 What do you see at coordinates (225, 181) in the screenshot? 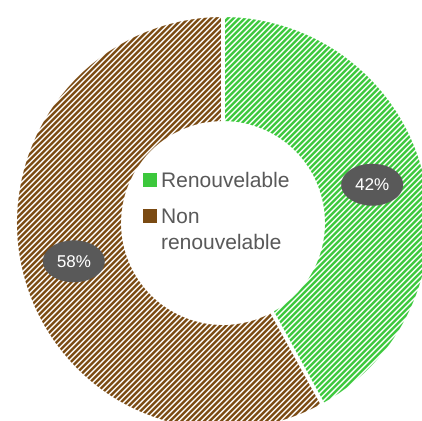
I see `legend-label: Renouvelable` at bounding box center [225, 181].